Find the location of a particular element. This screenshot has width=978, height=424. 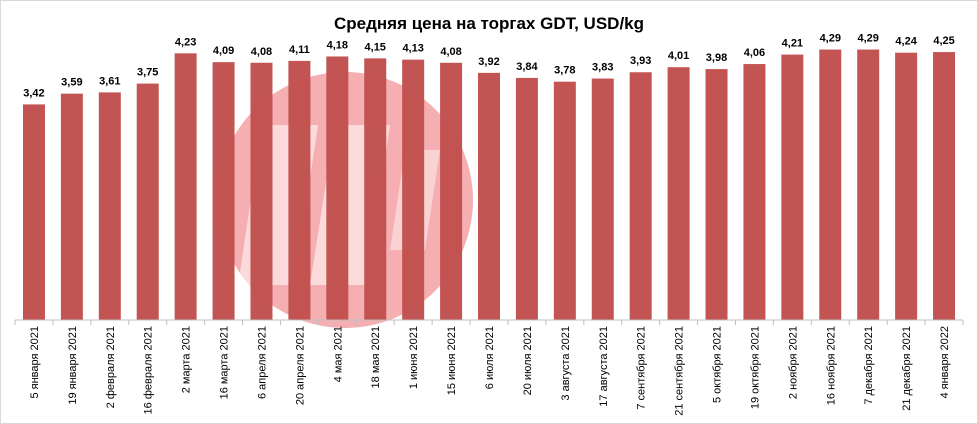

value-label: 4,01 is located at coordinates (678, 56).